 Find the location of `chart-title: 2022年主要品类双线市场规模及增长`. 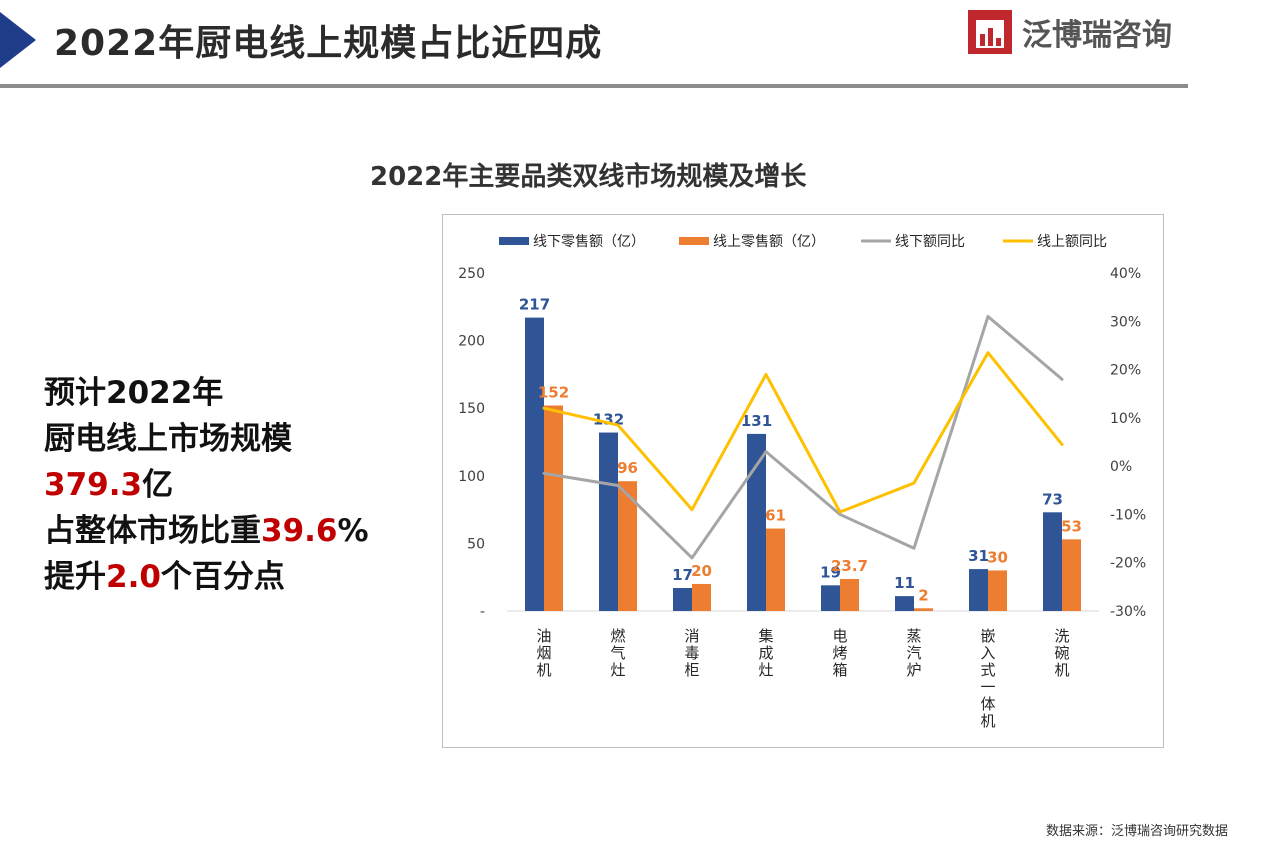

chart-title: 2022年主要品类双线市场规模及增长 is located at coordinates (588, 177).